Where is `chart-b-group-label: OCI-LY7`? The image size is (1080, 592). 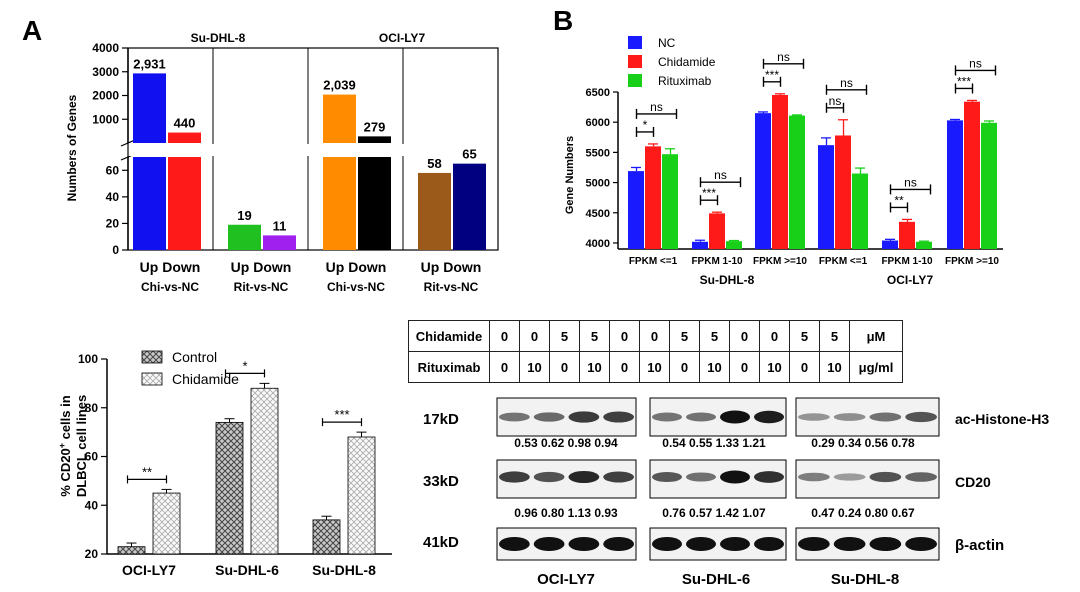
chart-b-group-label: OCI-LY7 is located at coordinates (910, 280).